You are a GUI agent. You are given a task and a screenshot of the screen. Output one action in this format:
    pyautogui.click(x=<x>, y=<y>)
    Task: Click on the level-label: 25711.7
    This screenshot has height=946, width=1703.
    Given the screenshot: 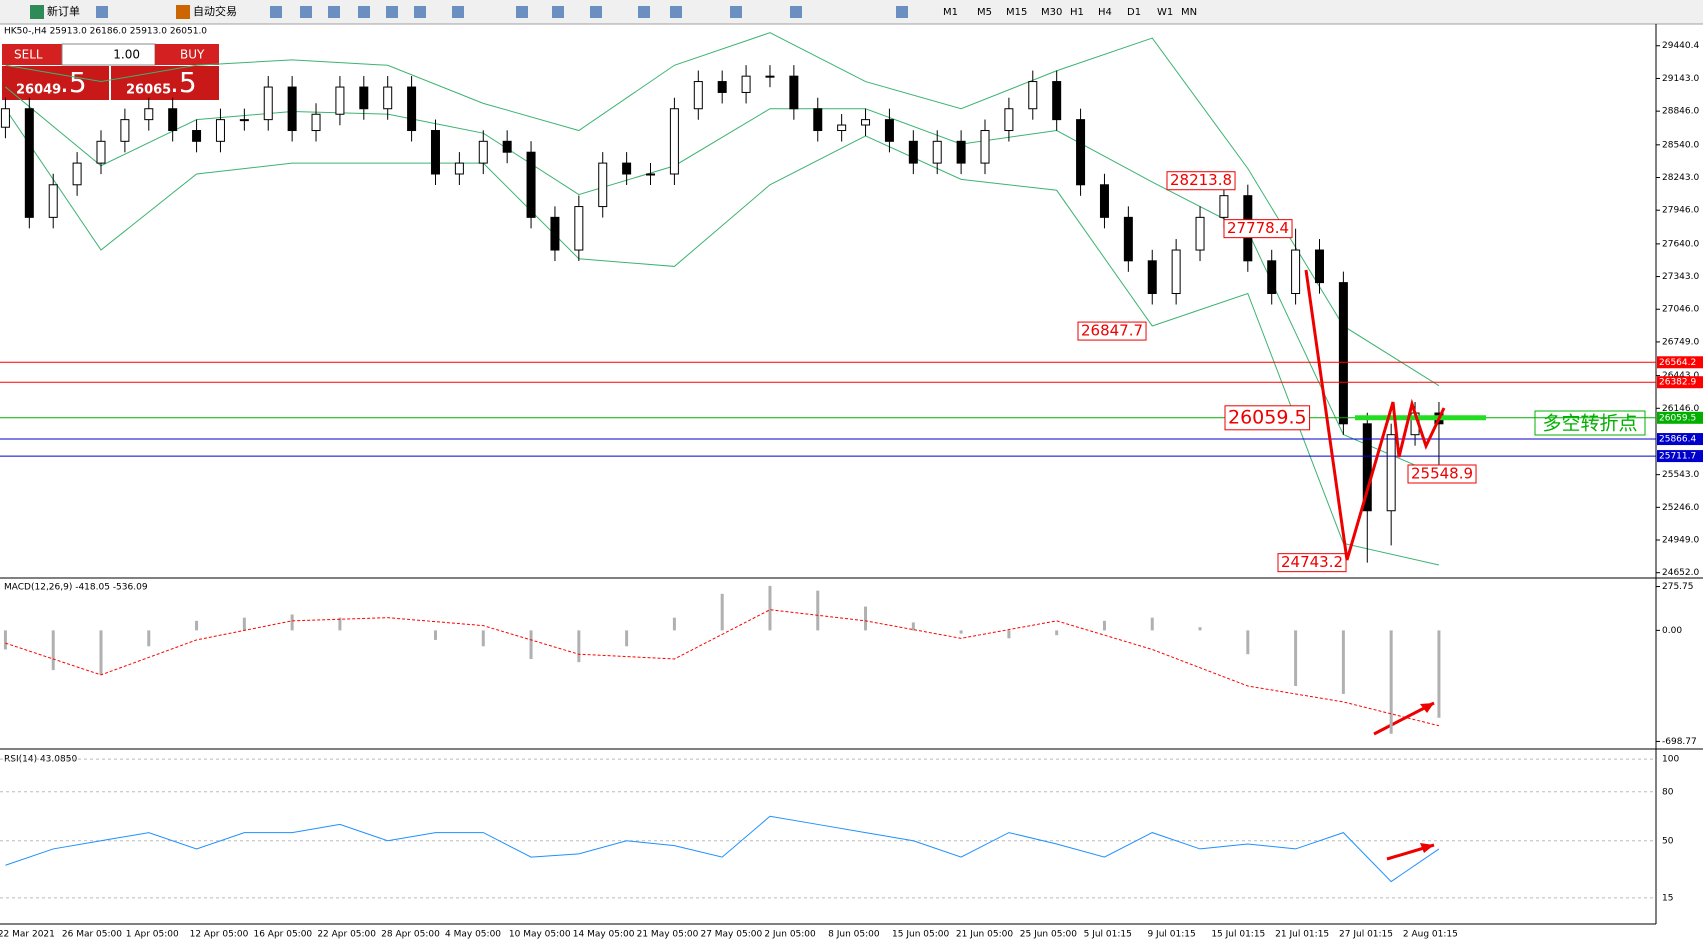 What is the action you would take?
    pyautogui.click(x=1677, y=457)
    